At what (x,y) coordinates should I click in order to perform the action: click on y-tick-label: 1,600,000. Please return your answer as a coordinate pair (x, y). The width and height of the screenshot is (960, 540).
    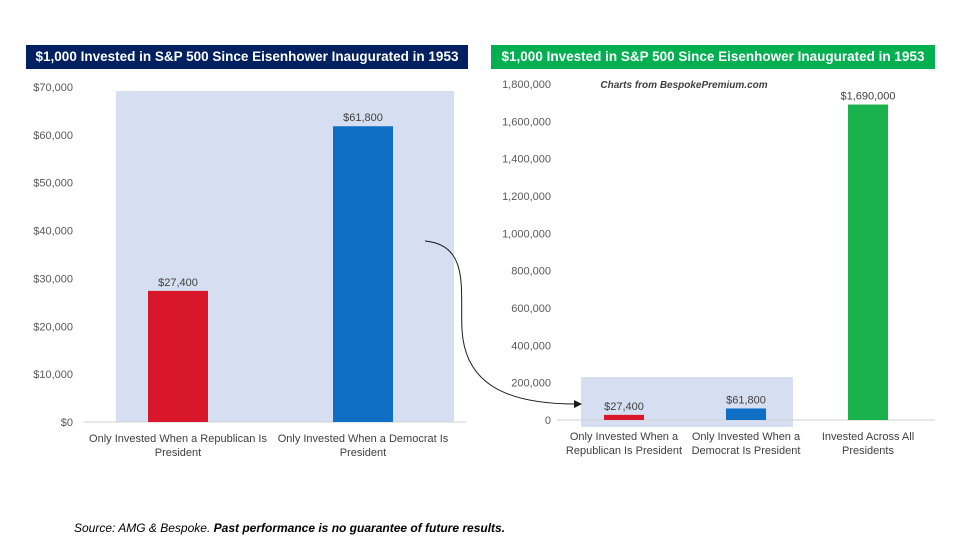
    Looking at the image, I should click on (526, 122).